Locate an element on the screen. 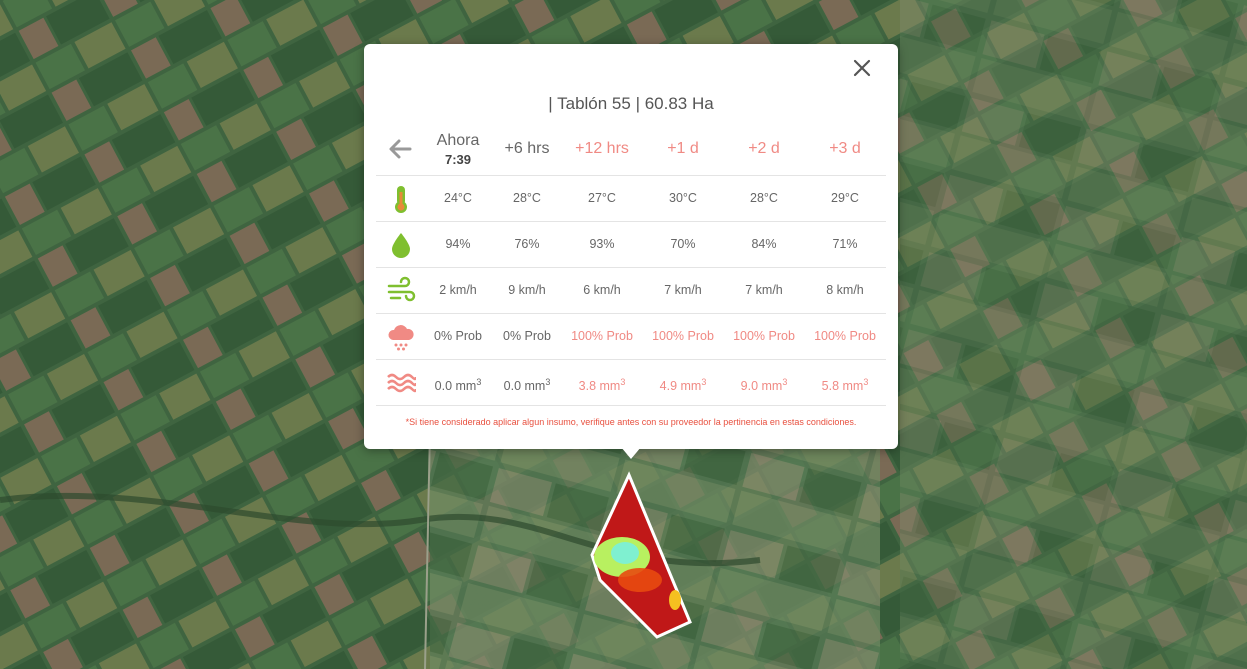 The image size is (1247, 669). col-label: +6 hrs is located at coordinates (527, 148).